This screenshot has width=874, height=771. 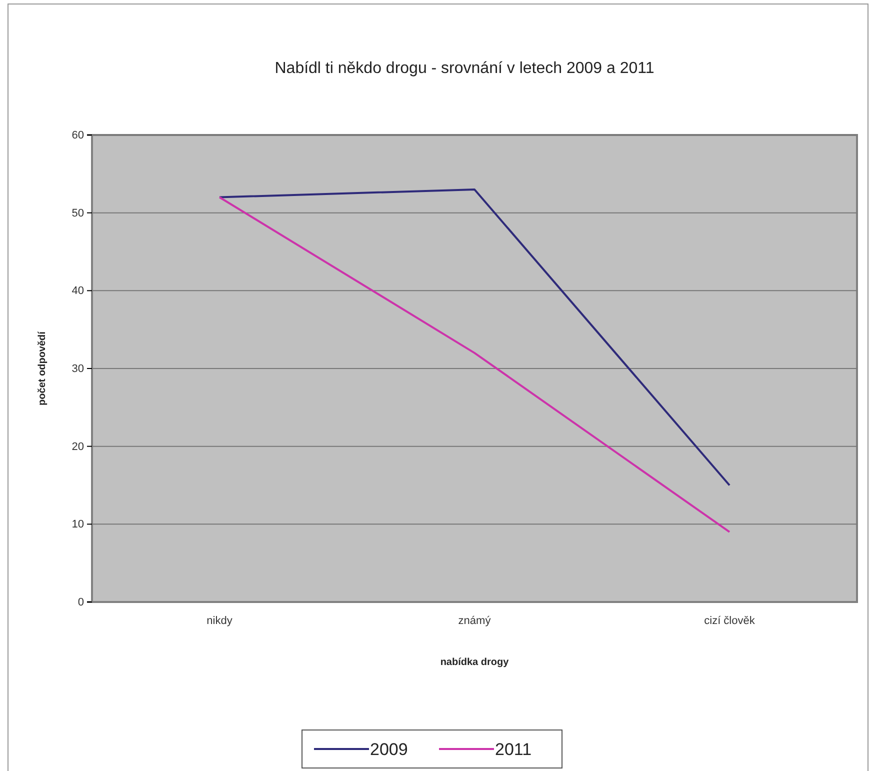 What do you see at coordinates (42, 368) in the screenshot?
I see `y-axis-title: počet odpovědí` at bounding box center [42, 368].